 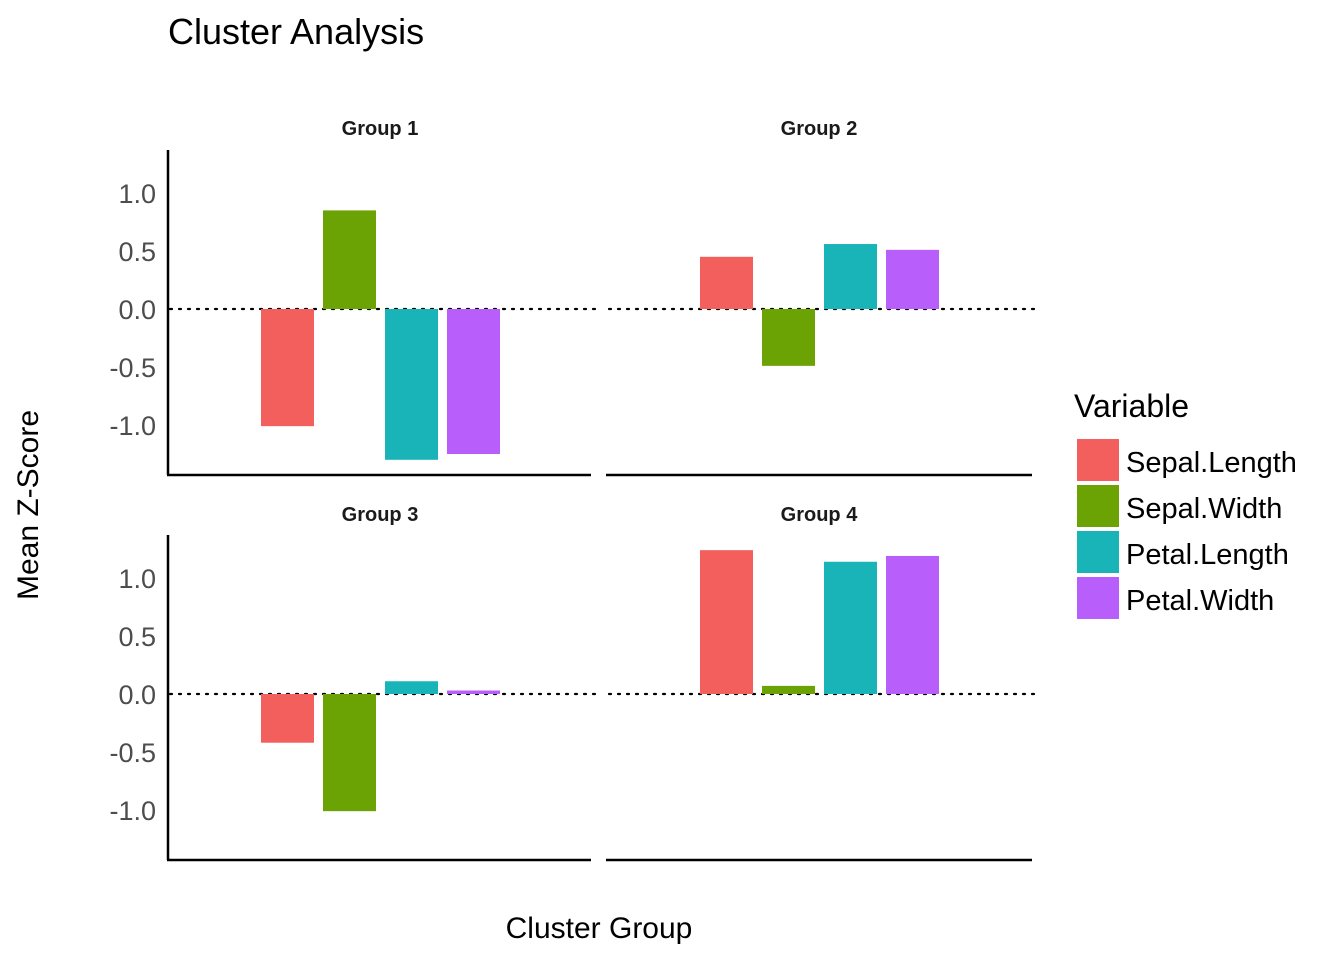 I want to click on legend-item-sepal-length: Sepal.Length, so click(x=1187, y=460).